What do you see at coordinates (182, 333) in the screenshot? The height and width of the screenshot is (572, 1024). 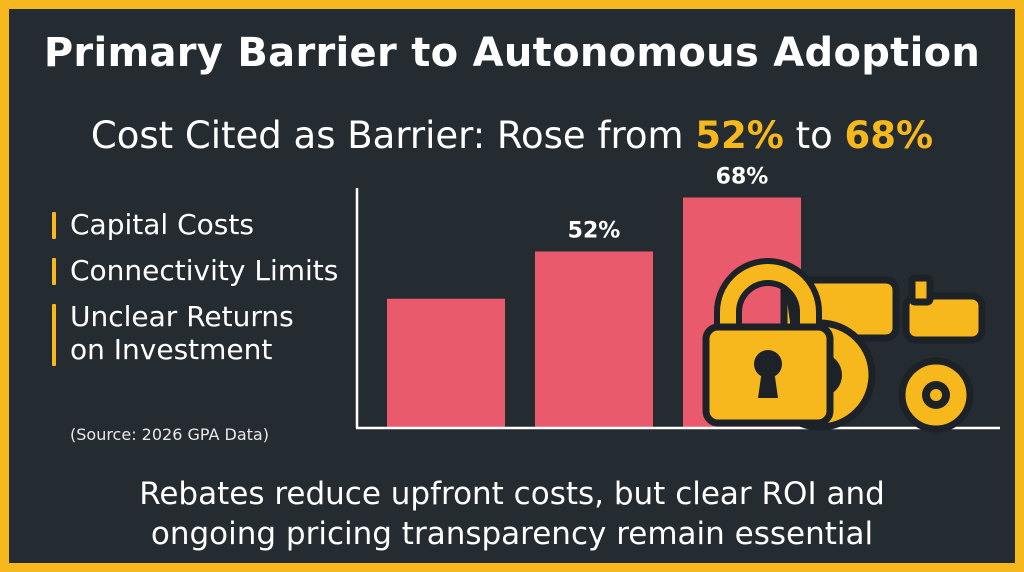 I see `barrier-label: Unclear Returns on Investment` at bounding box center [182, 333].